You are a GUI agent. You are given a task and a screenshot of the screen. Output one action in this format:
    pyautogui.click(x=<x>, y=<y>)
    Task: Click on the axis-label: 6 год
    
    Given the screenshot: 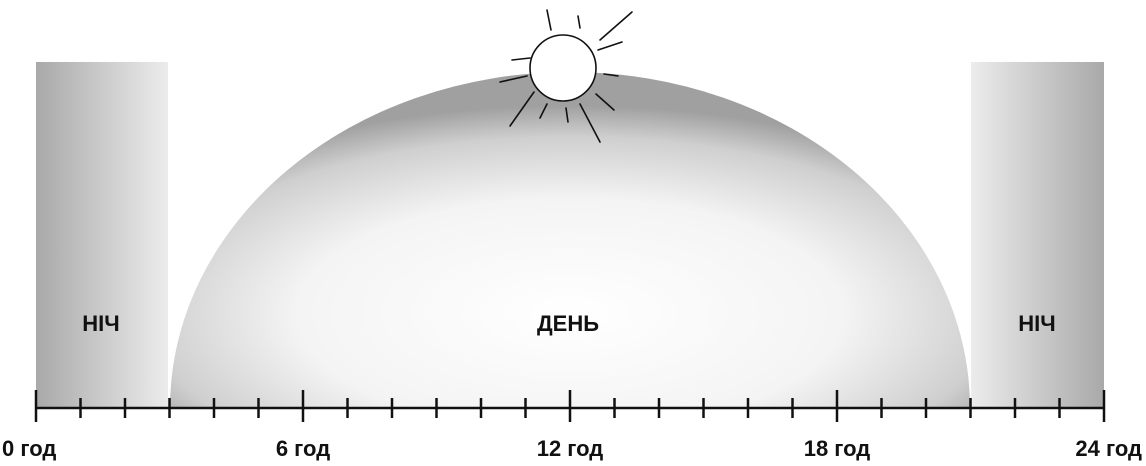 What is the action you would take?
    pyautogui.click(x=303, y=448)
    